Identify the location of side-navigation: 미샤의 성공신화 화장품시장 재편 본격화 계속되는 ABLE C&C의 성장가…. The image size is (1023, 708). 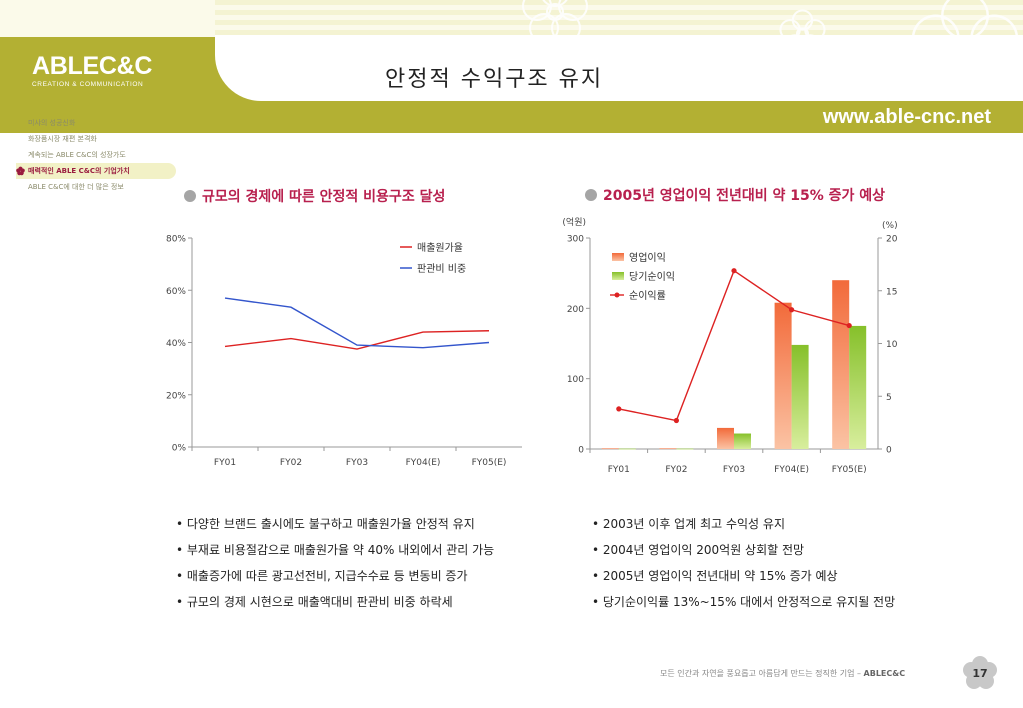
(96, 155).